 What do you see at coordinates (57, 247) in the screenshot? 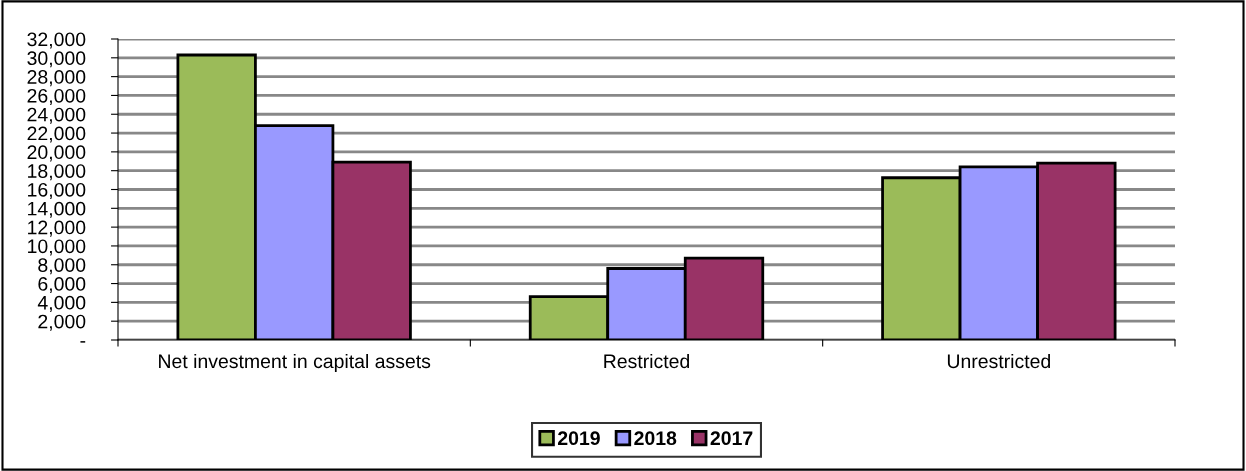
I see `y-tick-label: 10,000` at bounding box center [57, 247].